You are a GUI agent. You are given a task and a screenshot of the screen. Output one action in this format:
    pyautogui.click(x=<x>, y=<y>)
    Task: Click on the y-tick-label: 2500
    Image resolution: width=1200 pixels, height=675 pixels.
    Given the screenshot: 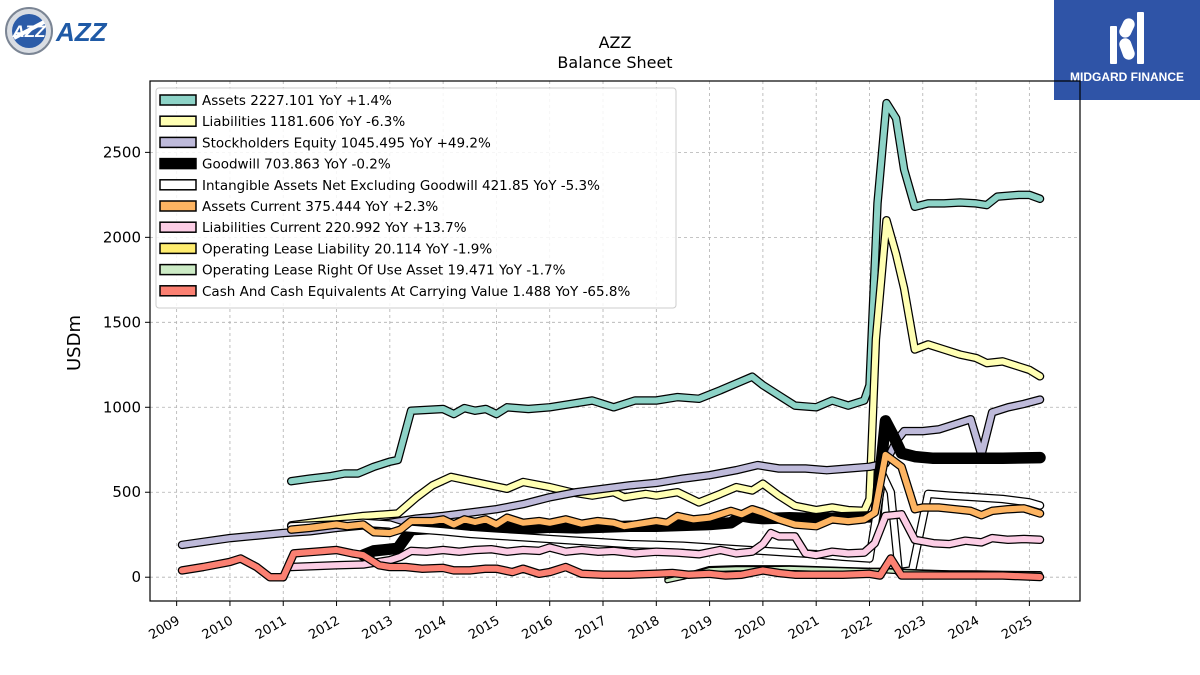 What is the action you would take?
    pyautogui.click(x=122, y=152)
    